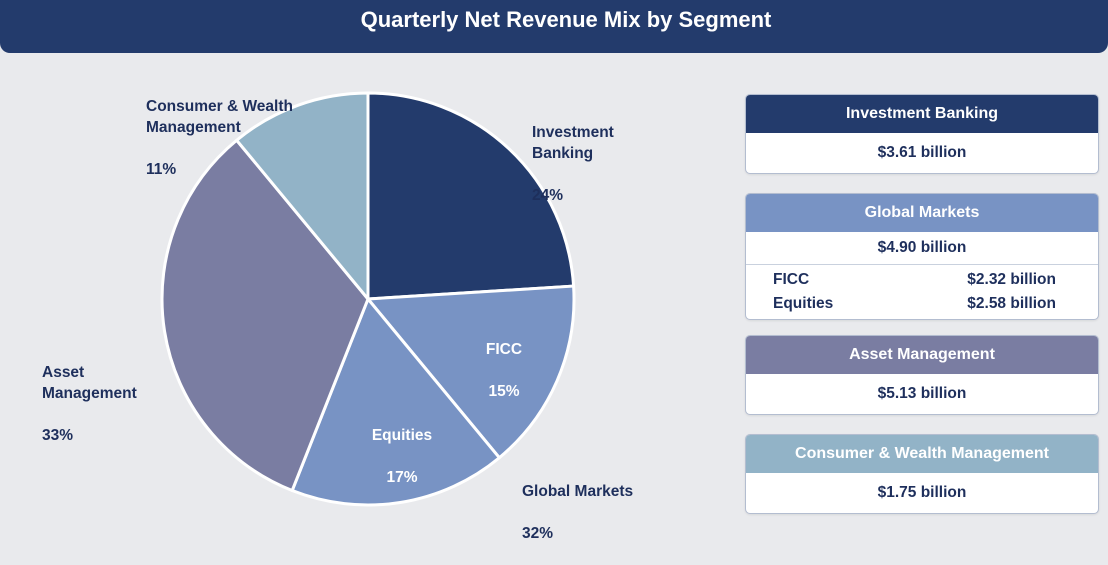 Image resolution: width=1108 pixels, height=565 pixels. Describe the element at coordinates (922, 247) in the screenshot. I see `card-value: $4.90 billion` at that location.